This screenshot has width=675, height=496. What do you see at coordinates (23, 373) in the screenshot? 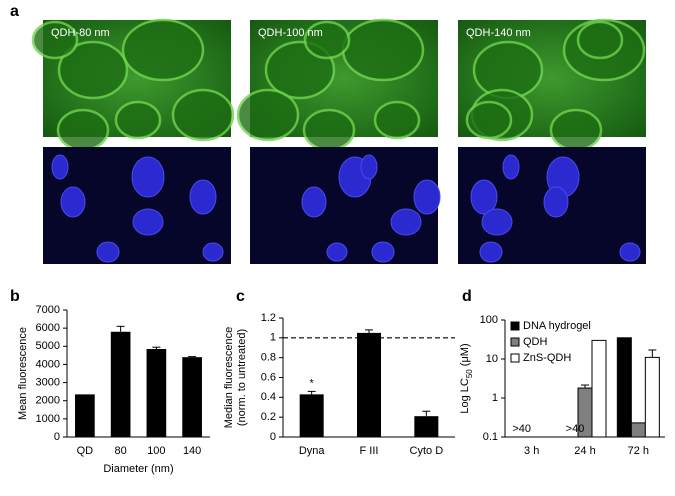
I see `y-axis-label: Mean fluorescence` at bounding box center [23, 373].